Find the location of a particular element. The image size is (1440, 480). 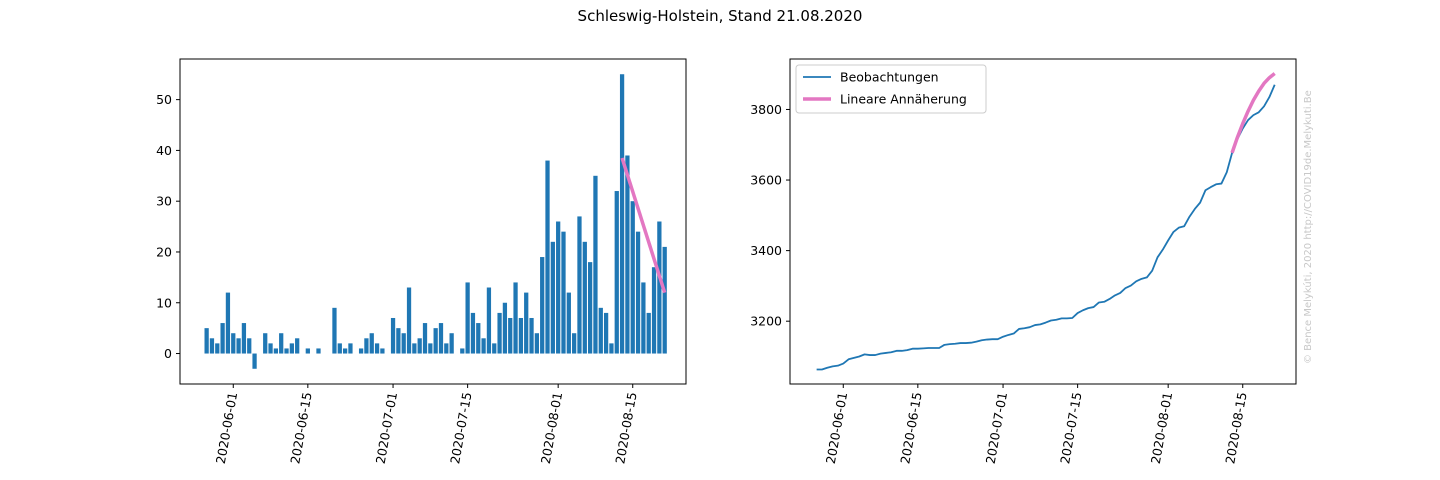

y-tick-label: 3400 is located at coordinates (766, 250).